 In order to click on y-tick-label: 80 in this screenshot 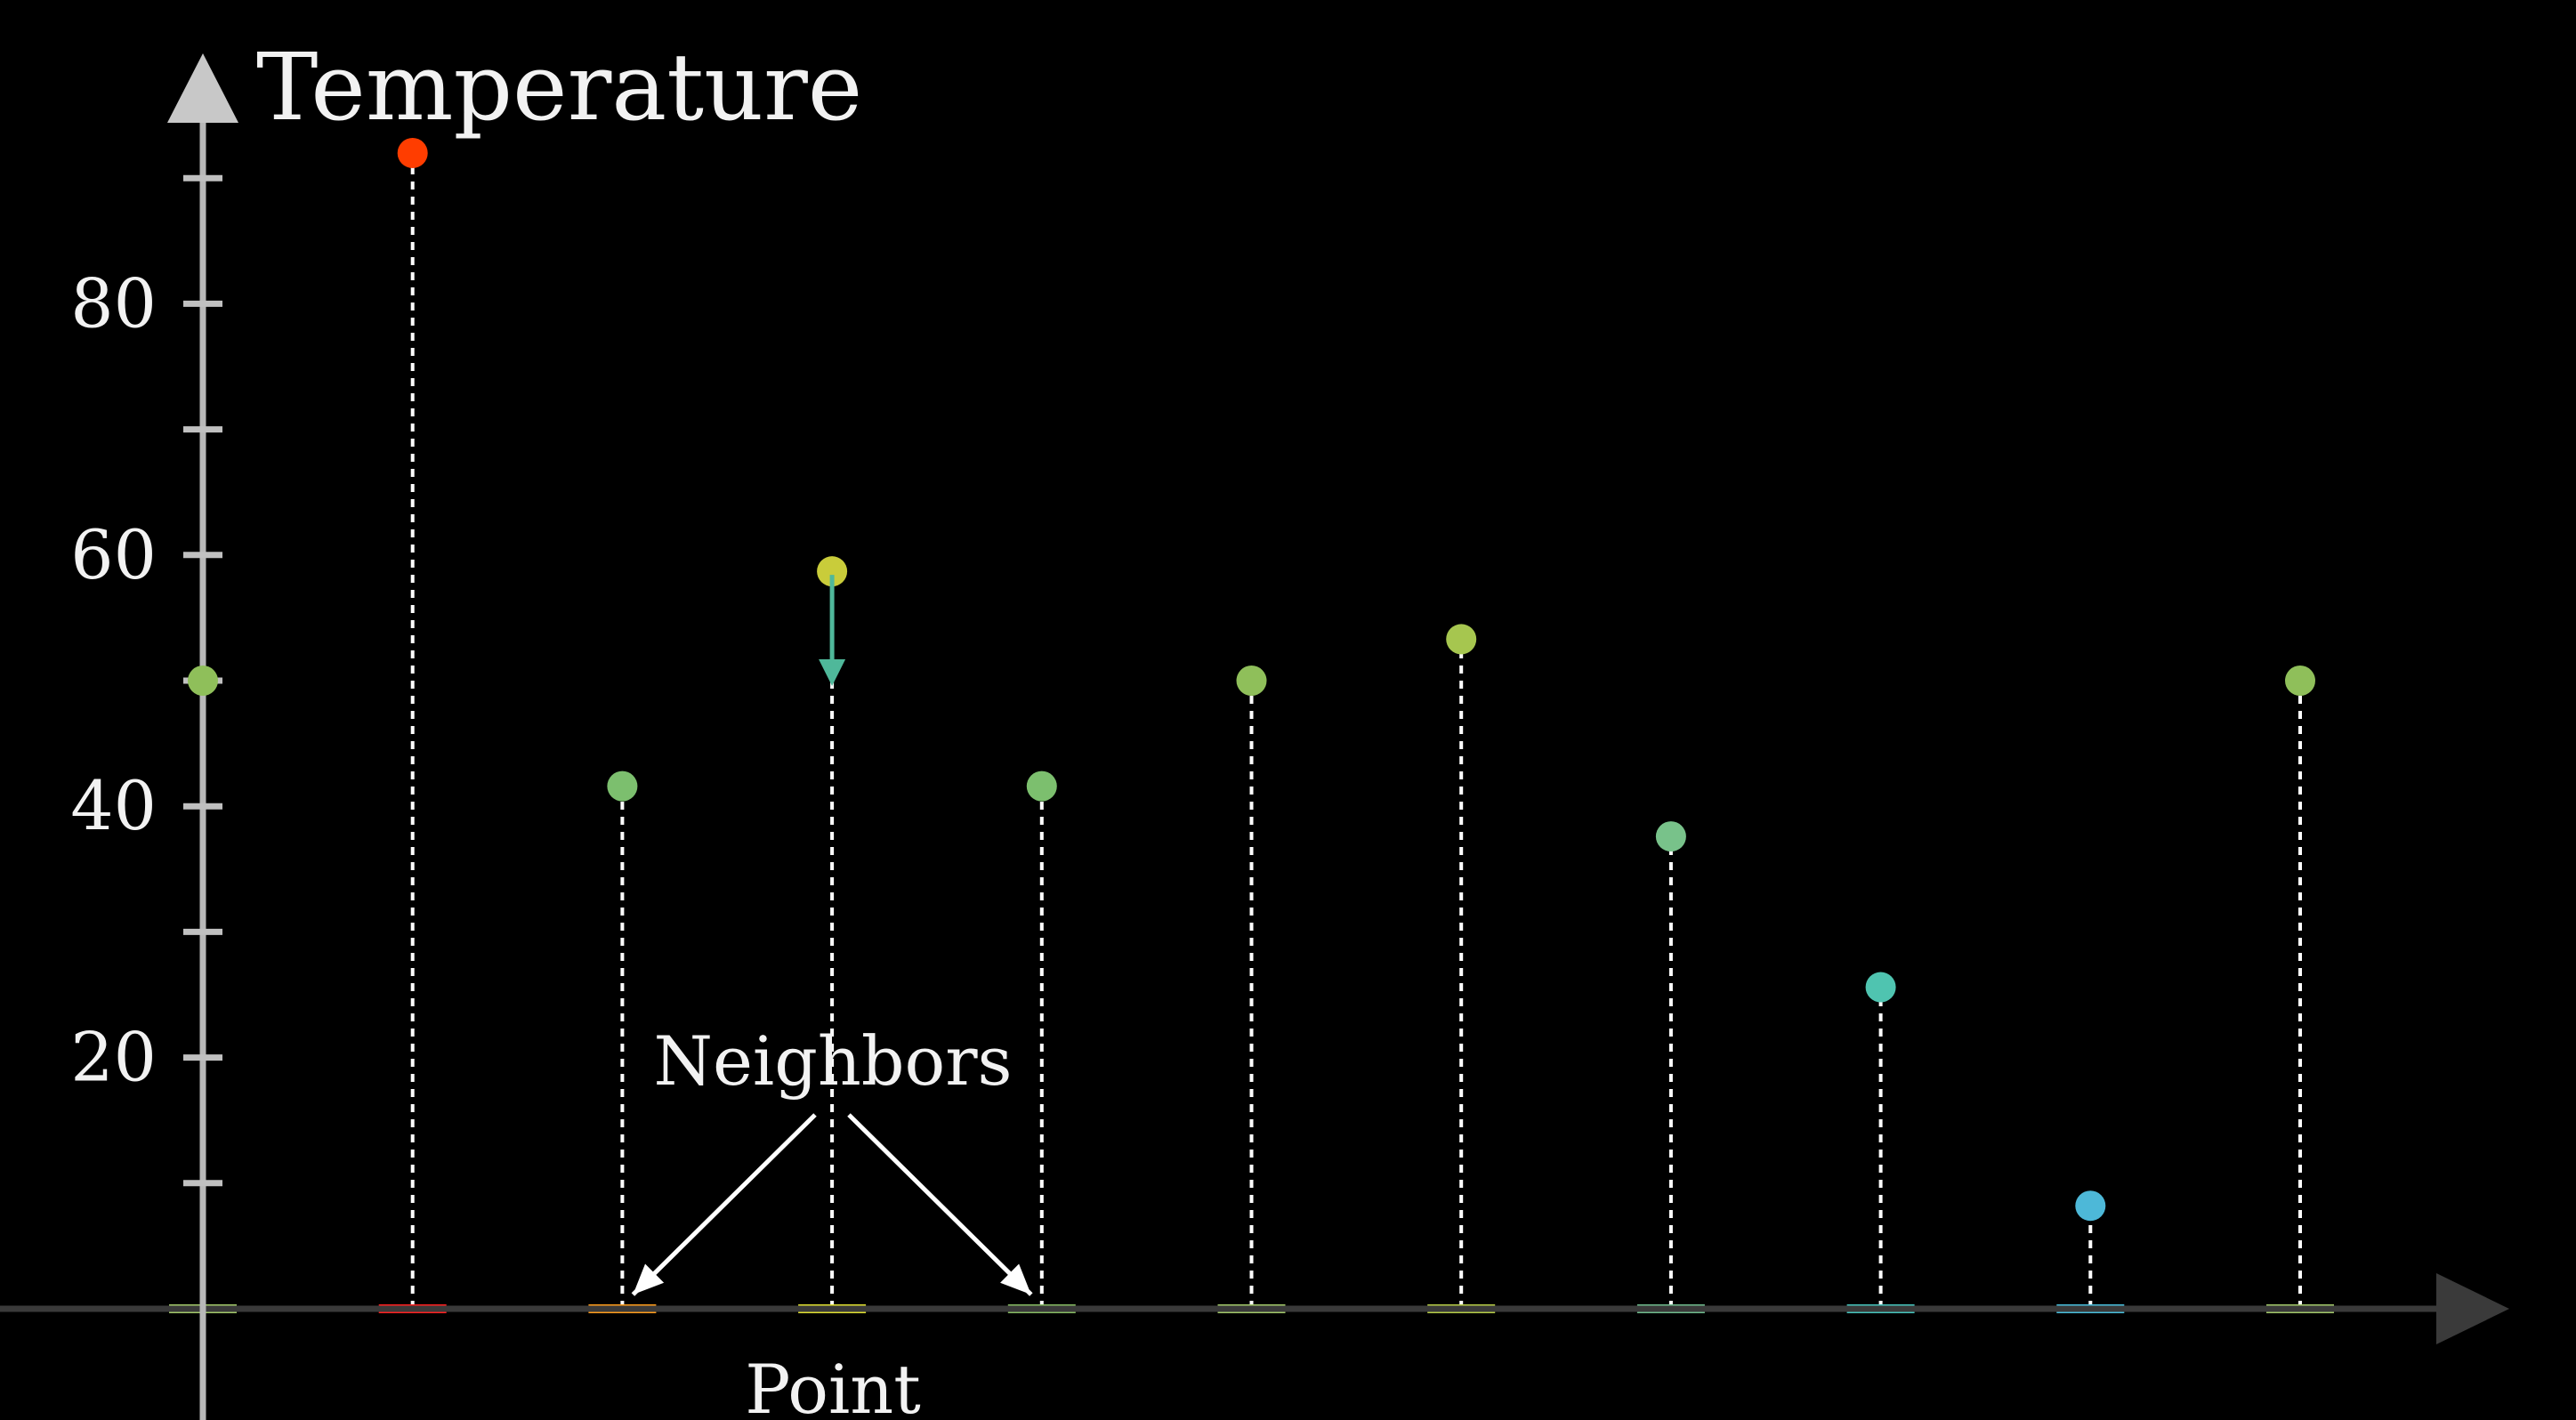, I will do `click(113, 303)`.